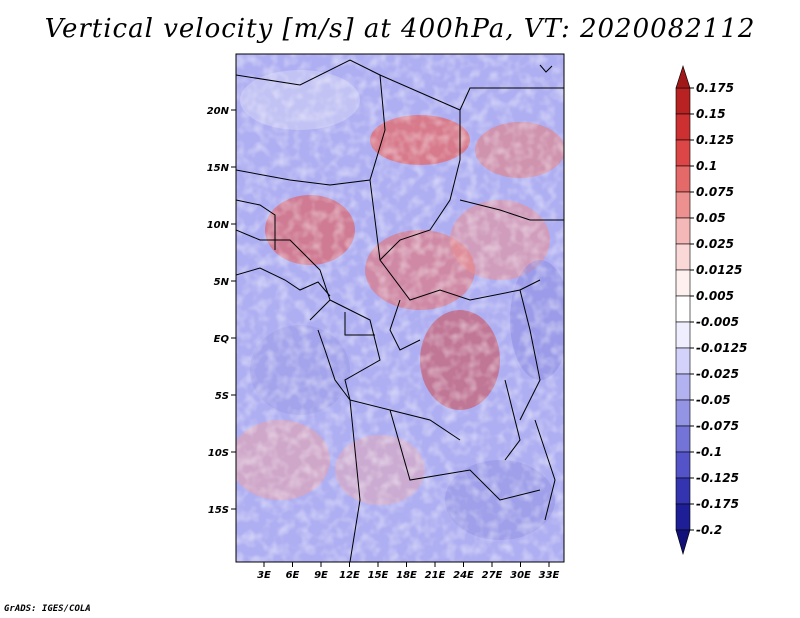 This screenshot has height=618, width=800. What do you see at coordinates (492, 575) in the screenshot?
I see `lon-label: 27E` at bounding box center [492, 575].